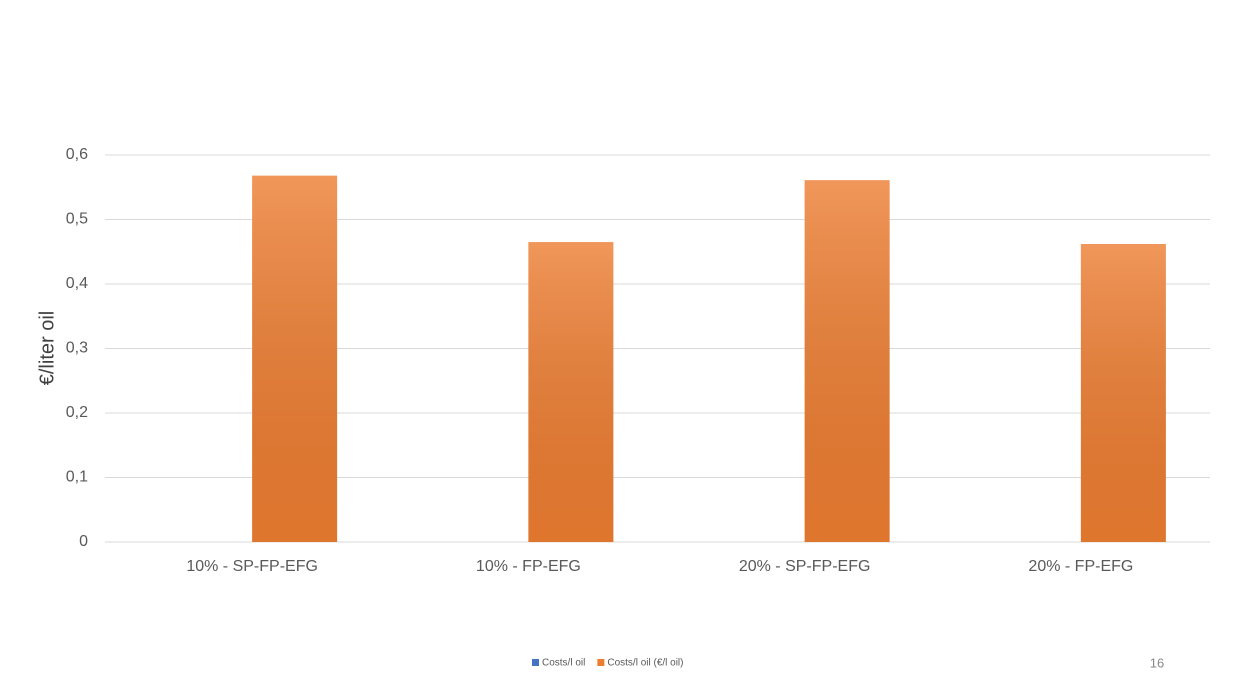  I want to click on page-number: 16, so click(1157, 662).